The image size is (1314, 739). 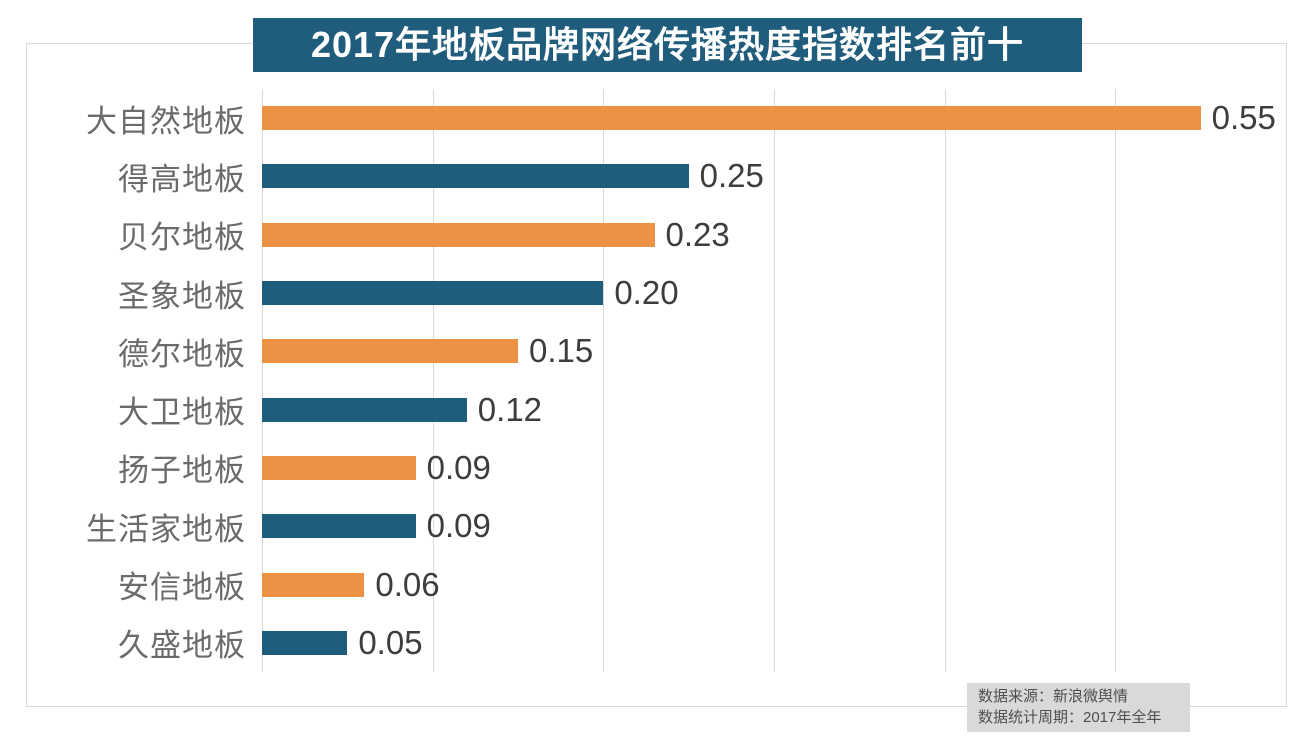 I want to click on category-label: 扬子地板, so click(x=182, y=471).